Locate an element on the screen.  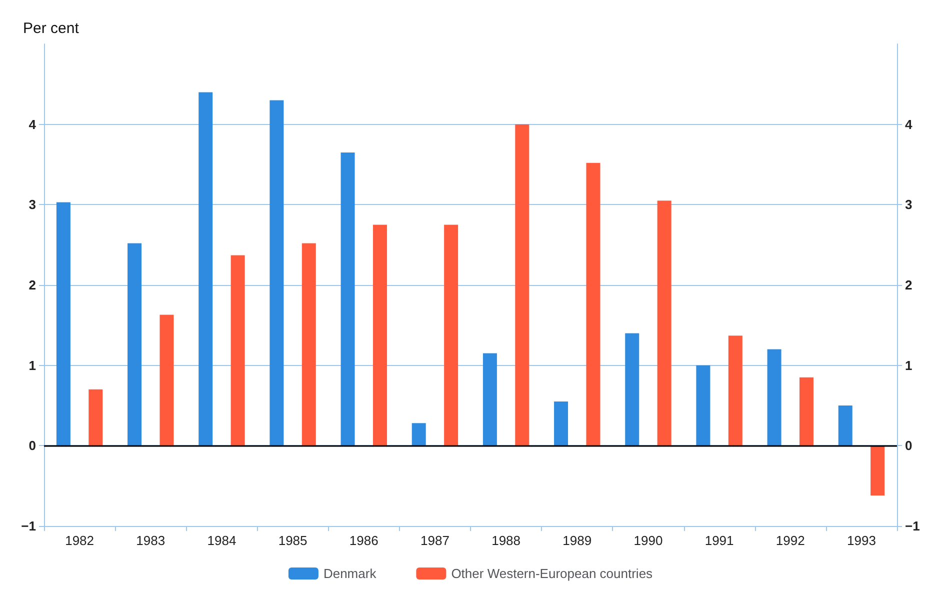
x-tick-label: 1988 is located at coordinates (506, 540).